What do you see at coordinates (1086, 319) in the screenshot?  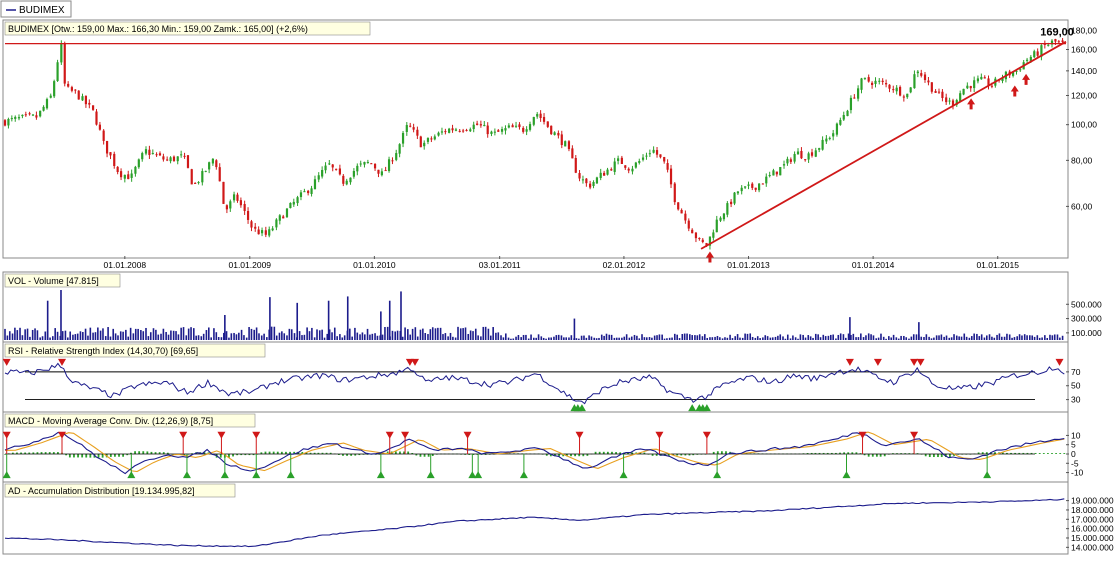 I see `volume-y-tick-label: 300.000` at bounding box center [1086, 319].